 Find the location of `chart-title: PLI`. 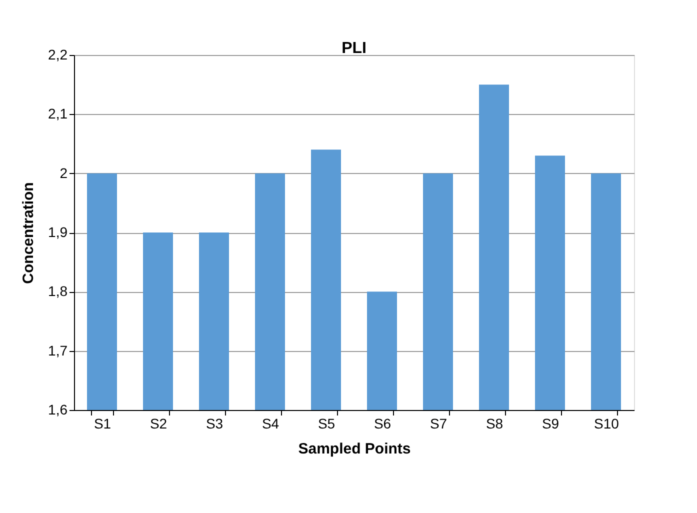

chart-title: PLI is located at coordinates (354, 48).